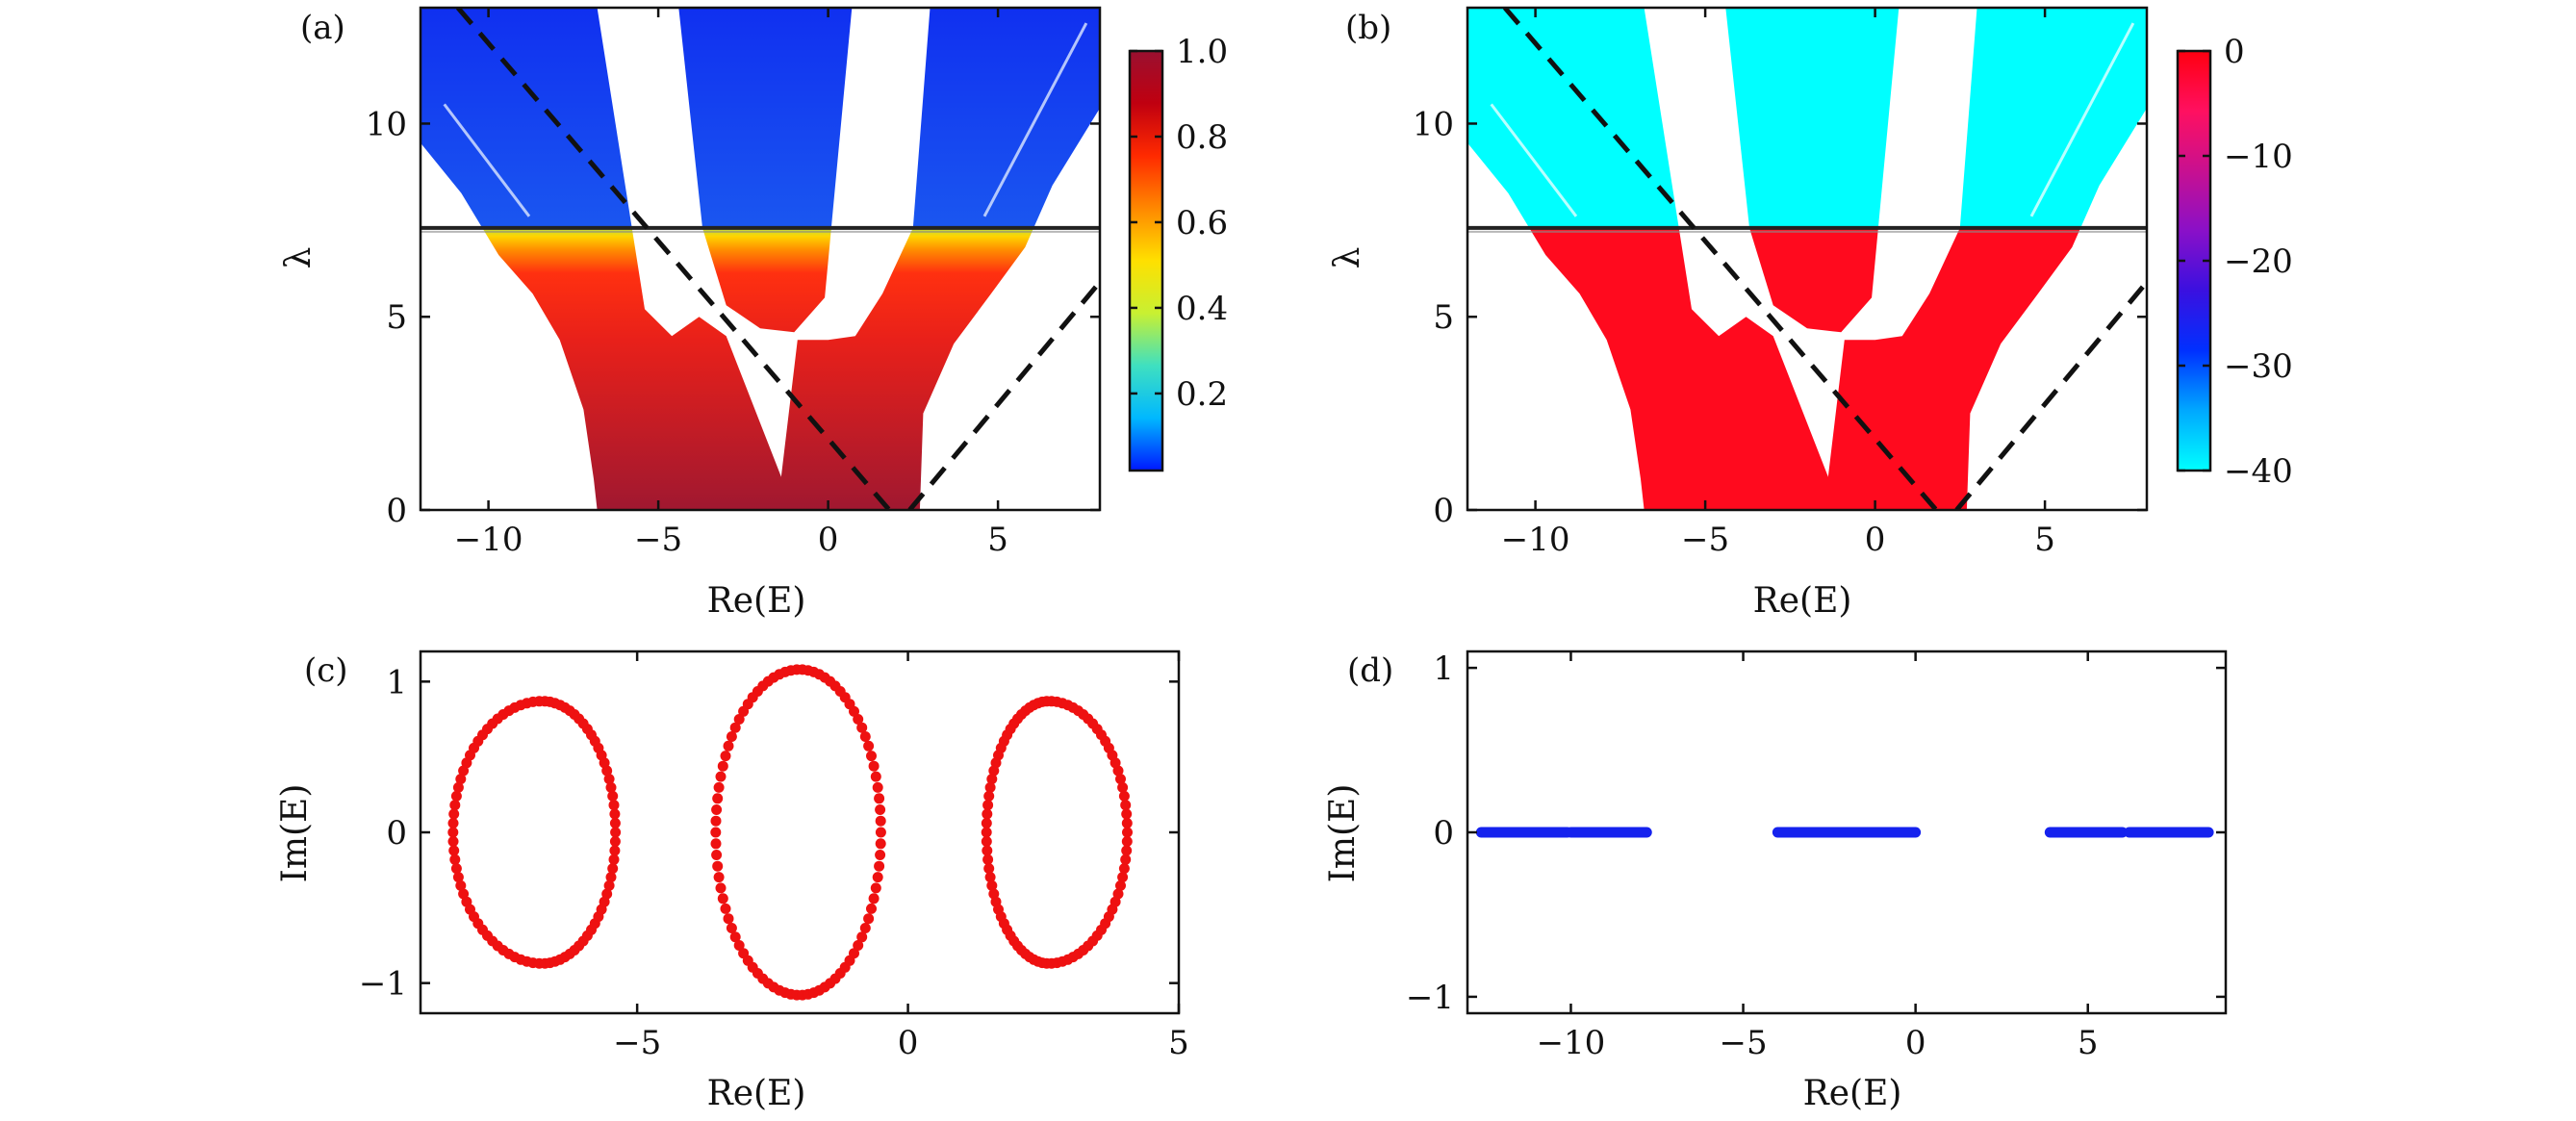 The width and height of the screenshot is (2576, 1121). What do you see at coordinates (1433, 124) in the screenshot?
I see `y-tick-label-b: 10` at bounding box center [1433, 124].